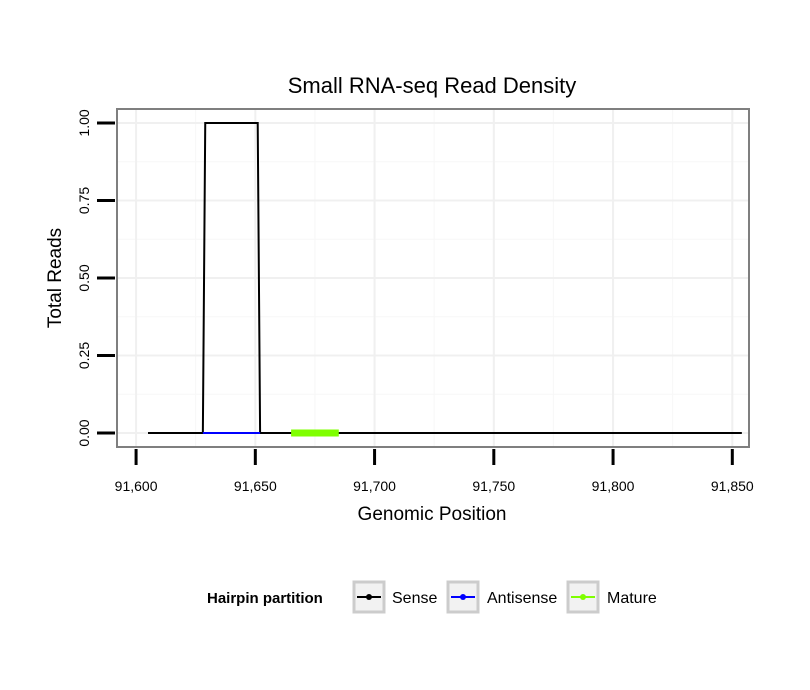  What do you see at coordinates (432, 85) in the screenshot?
I see `chart-title: Small RNA-seq Read Density` at bounding box center [432, 85].